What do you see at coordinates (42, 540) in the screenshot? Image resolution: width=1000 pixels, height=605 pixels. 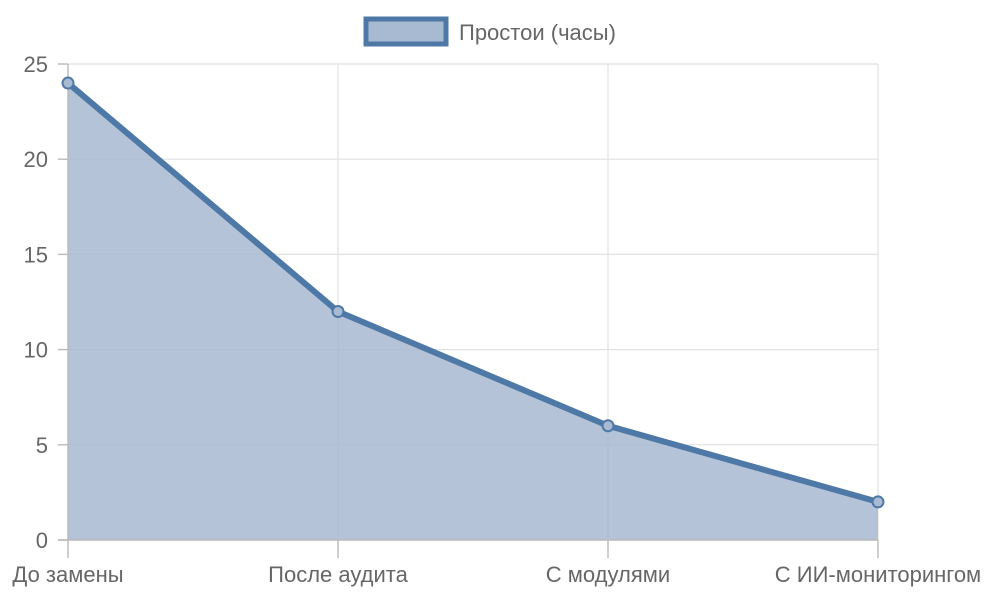 I see `y-tick-label: 0` at bounding box center [42, 540].